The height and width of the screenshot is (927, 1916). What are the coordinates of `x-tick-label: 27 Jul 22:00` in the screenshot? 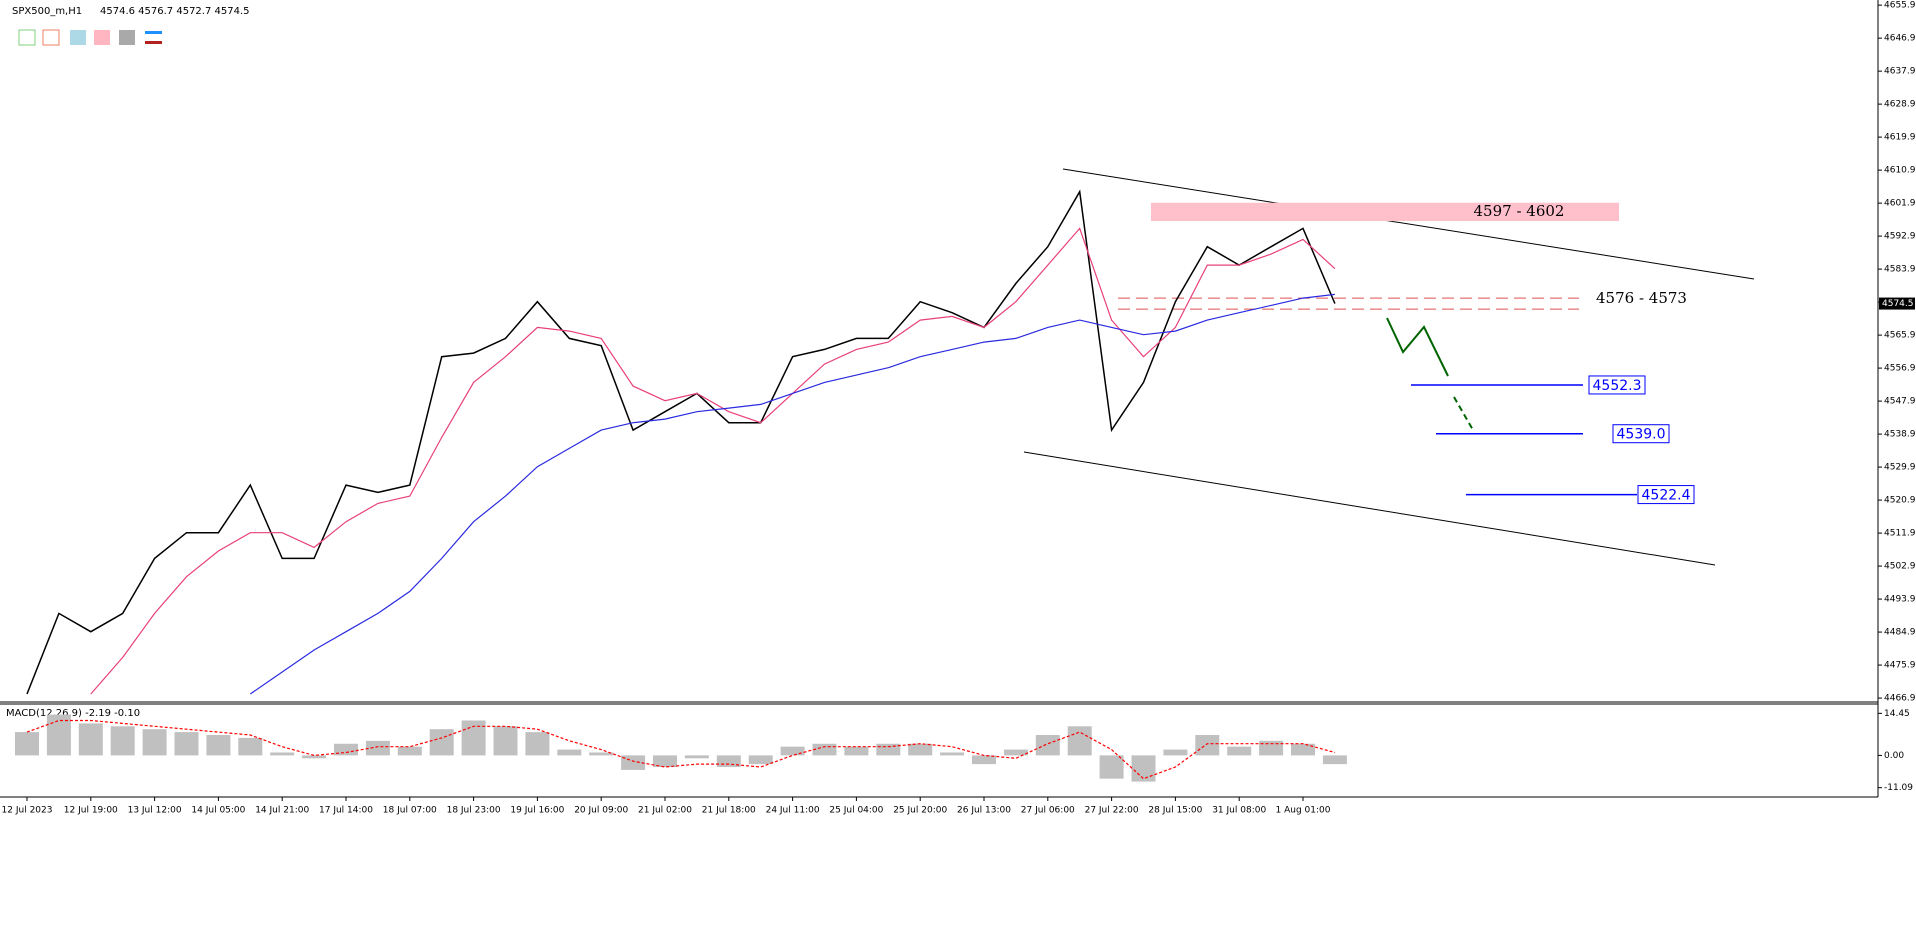 It's located at (1112, 811).